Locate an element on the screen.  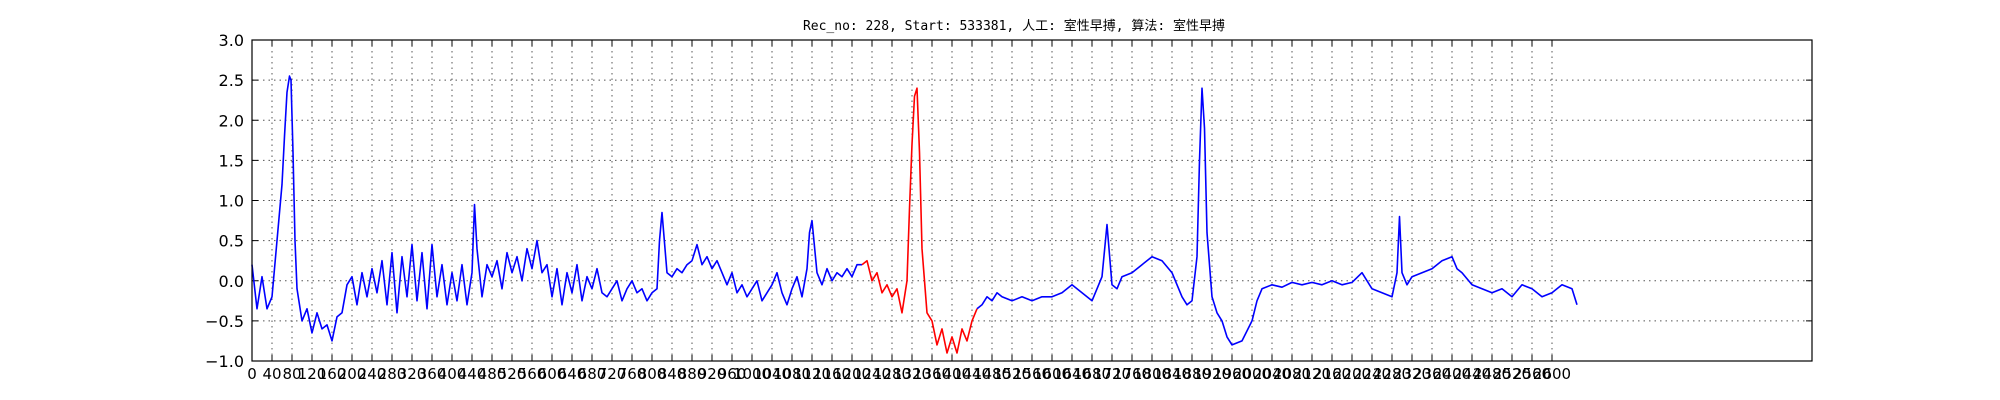
x-tick-label: 1120 is located at coordinates (812, 374).